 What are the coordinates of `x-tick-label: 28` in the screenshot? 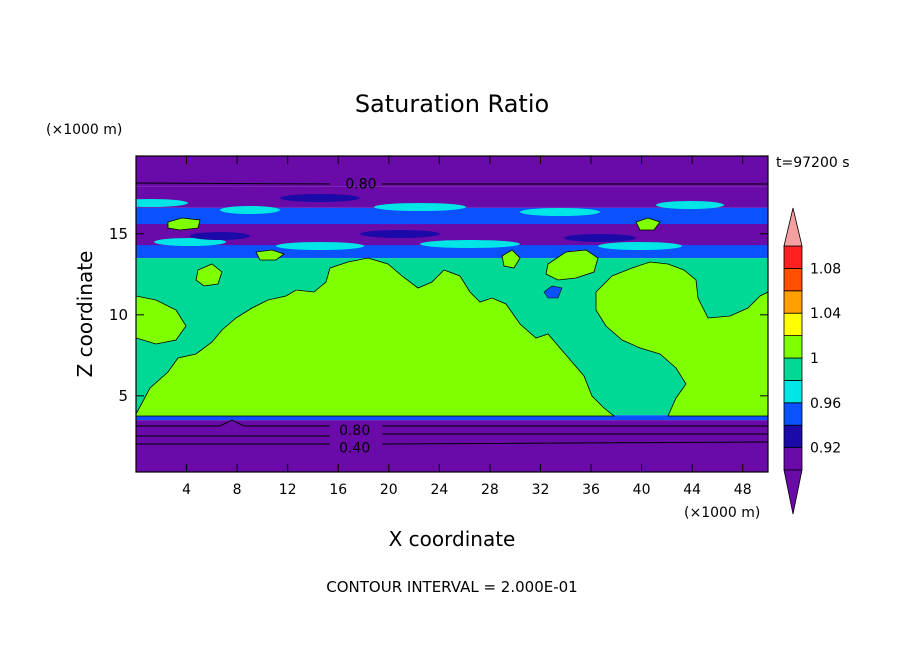 It's located at (490, 490).